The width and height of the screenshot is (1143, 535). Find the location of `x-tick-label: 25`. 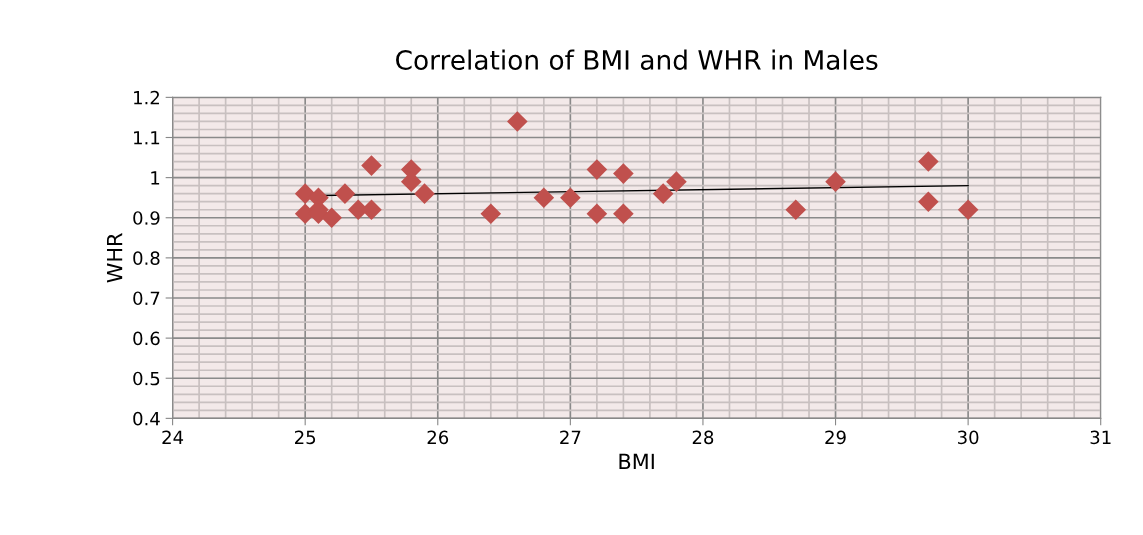

x-tick-label: 25 is located at coordinates (305, 437).